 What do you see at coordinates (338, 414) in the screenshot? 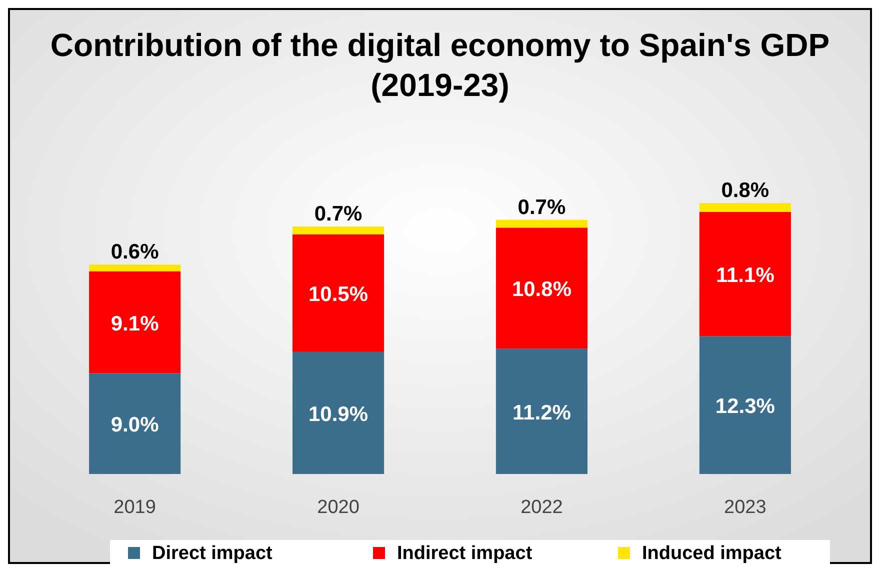
I see `data-label: 10.9%` at bounding box center [338, 414].